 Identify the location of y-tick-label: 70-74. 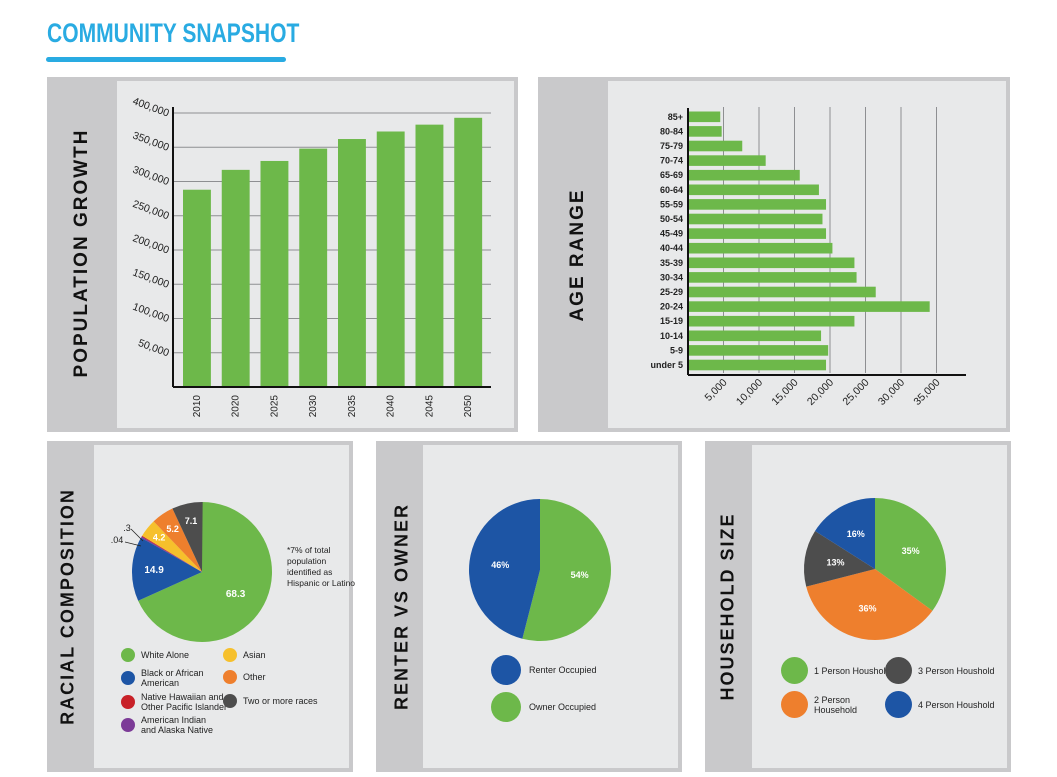
(671, 161).